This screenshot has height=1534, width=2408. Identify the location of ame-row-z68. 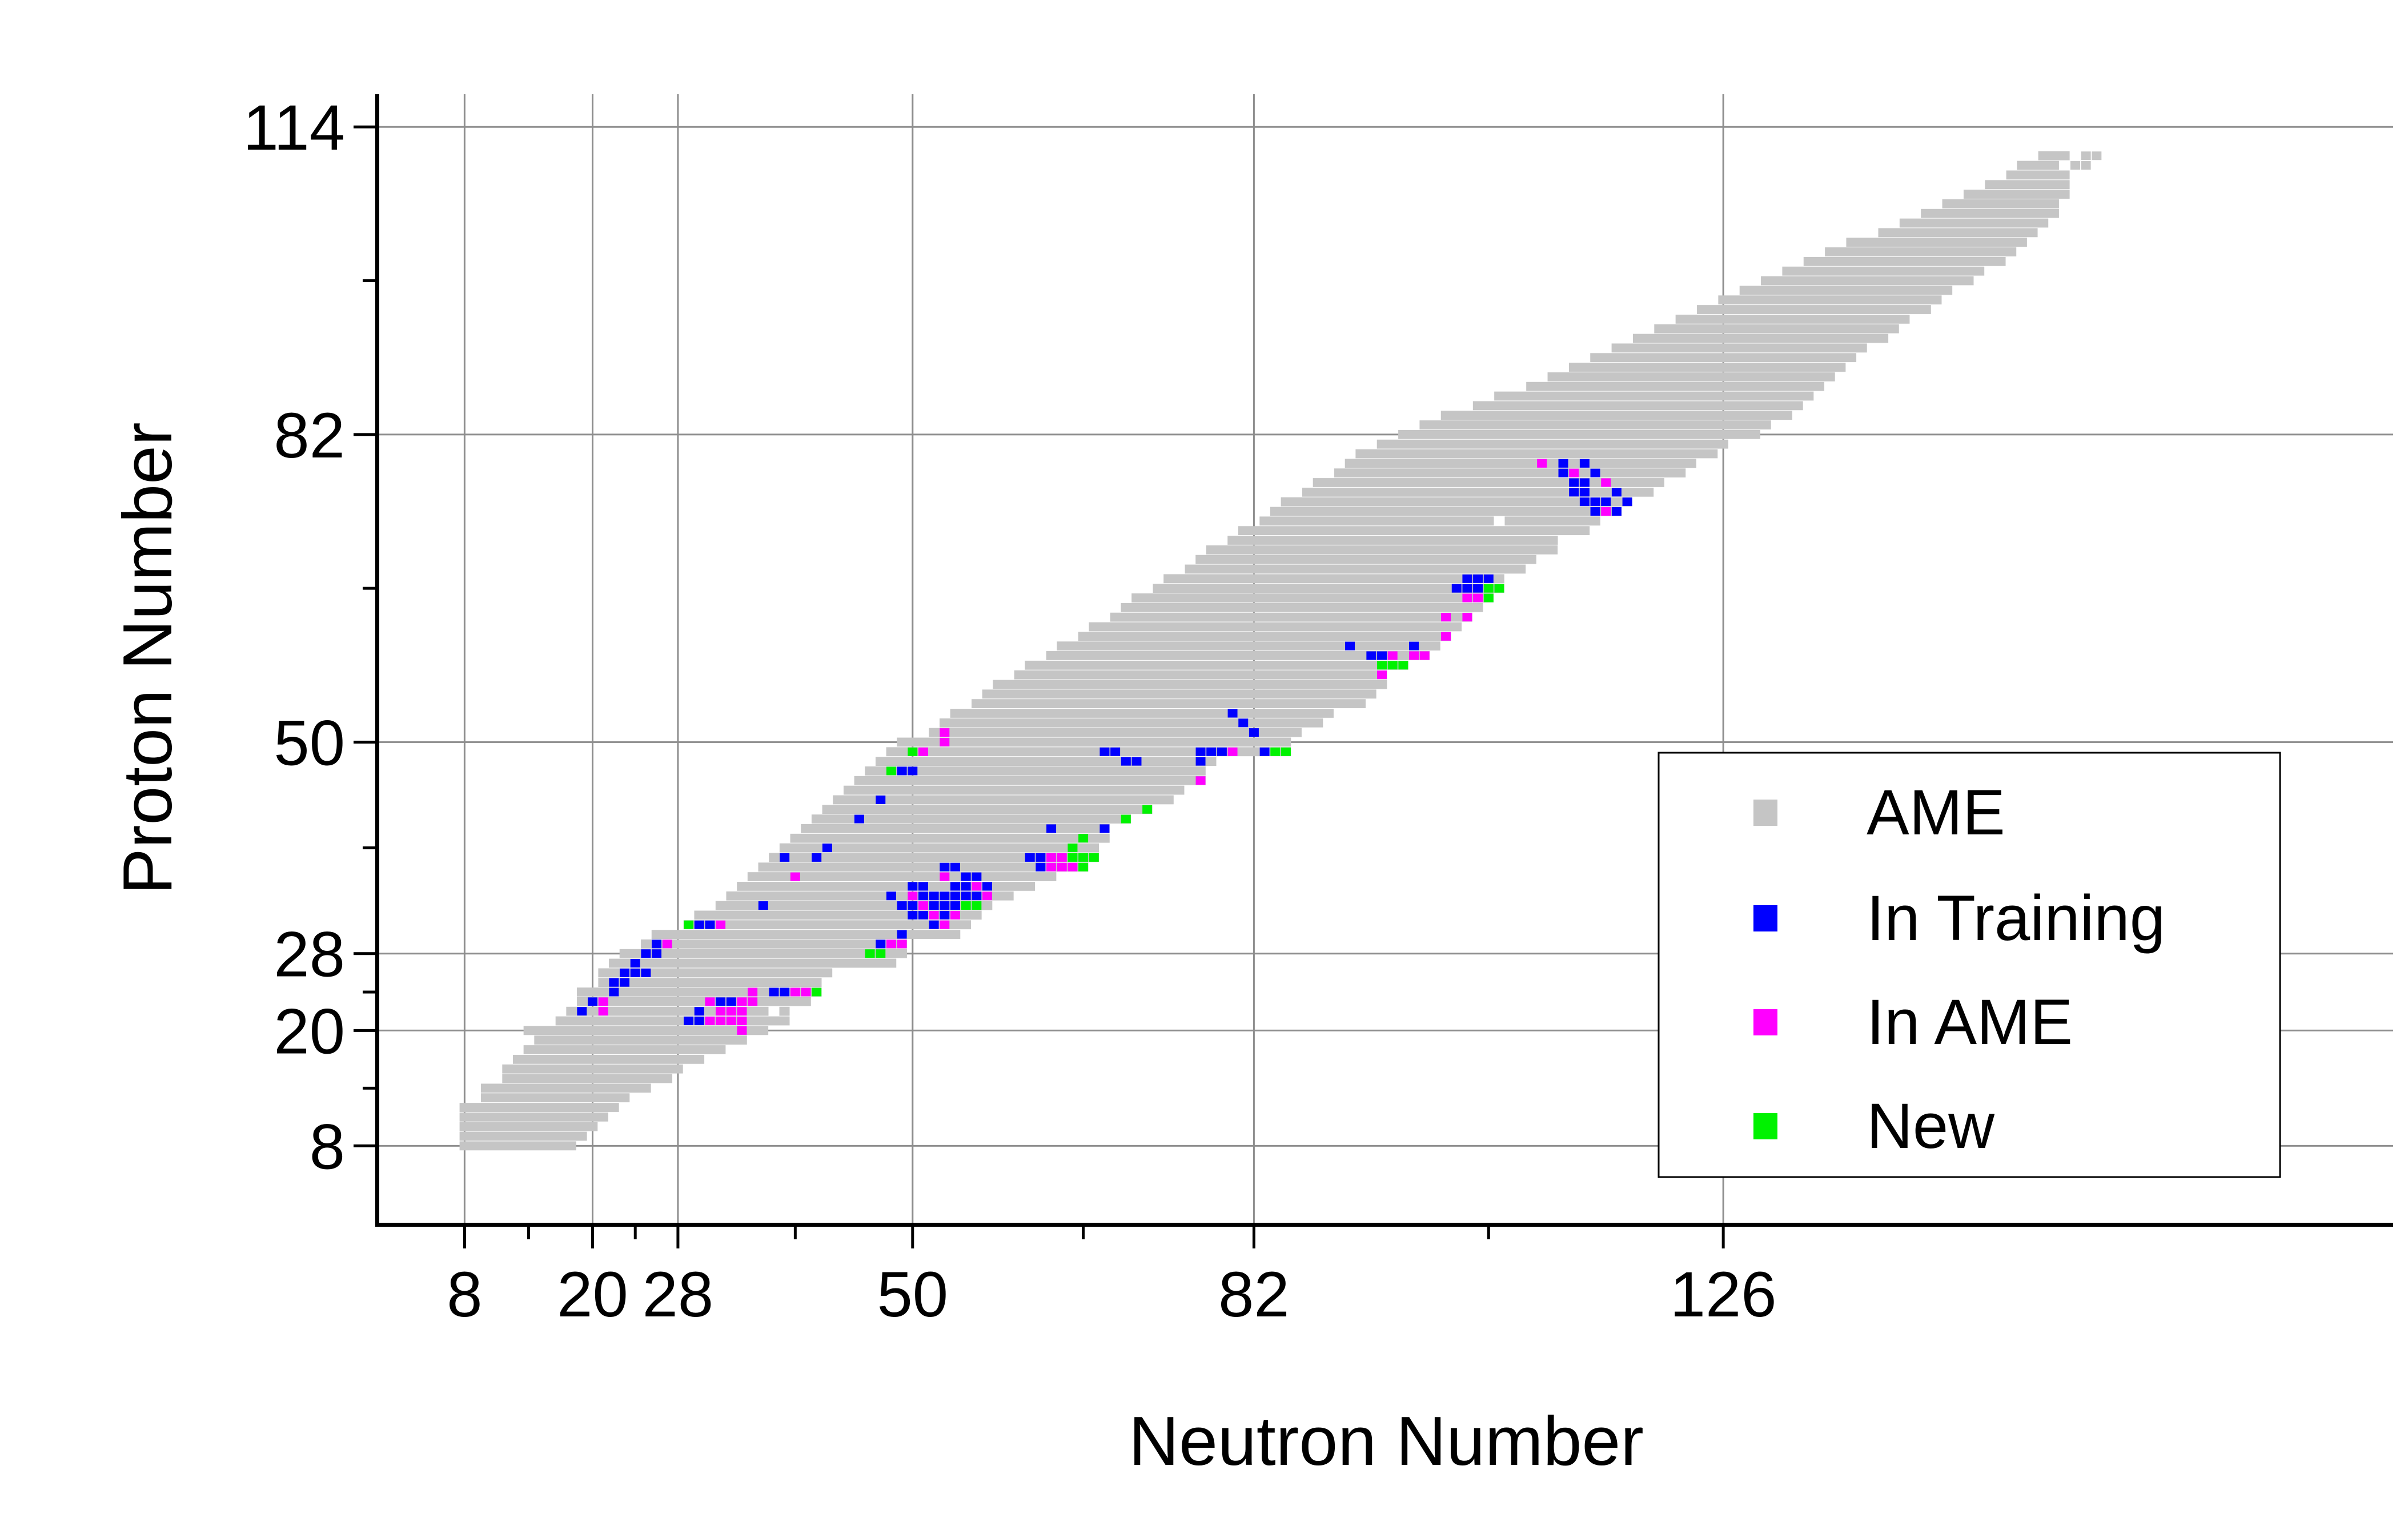
(1355, 569).